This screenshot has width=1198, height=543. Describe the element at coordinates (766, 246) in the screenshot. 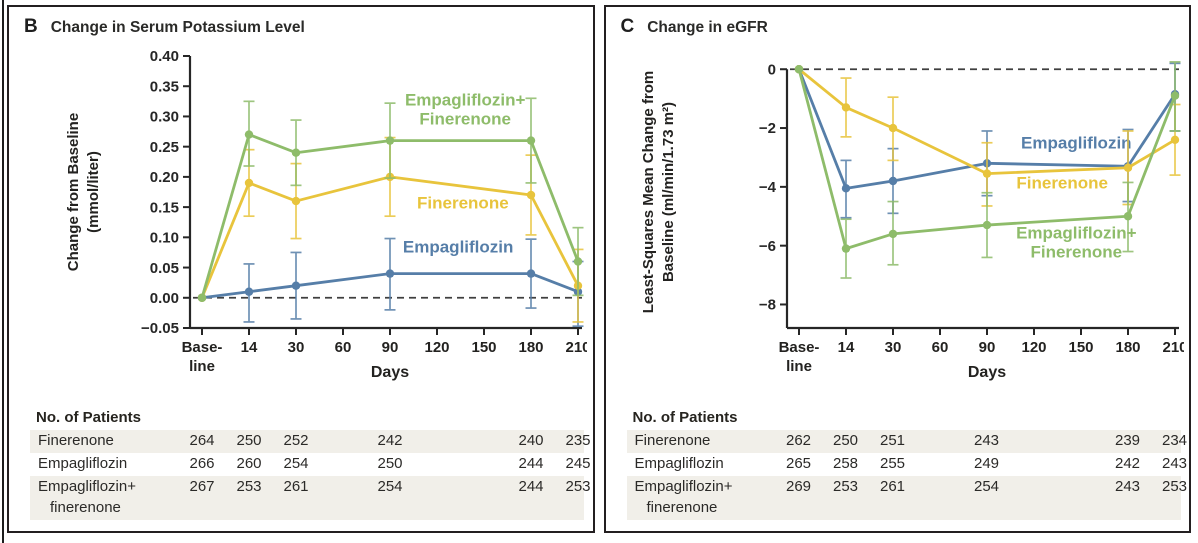

I see `y-tick-label: −6` at that location.